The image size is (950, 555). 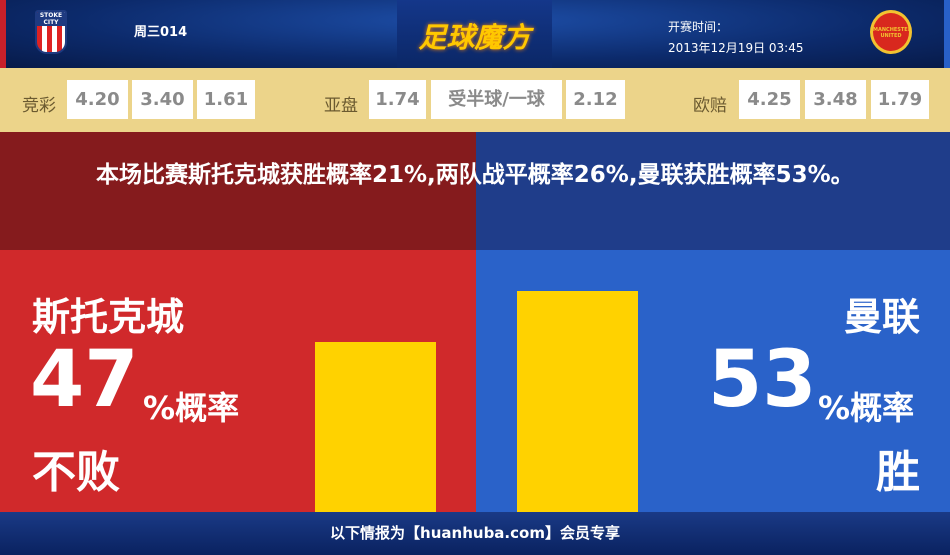 I want to click on home-team-crest: STOKE CITY, so click(x=51, y=32).